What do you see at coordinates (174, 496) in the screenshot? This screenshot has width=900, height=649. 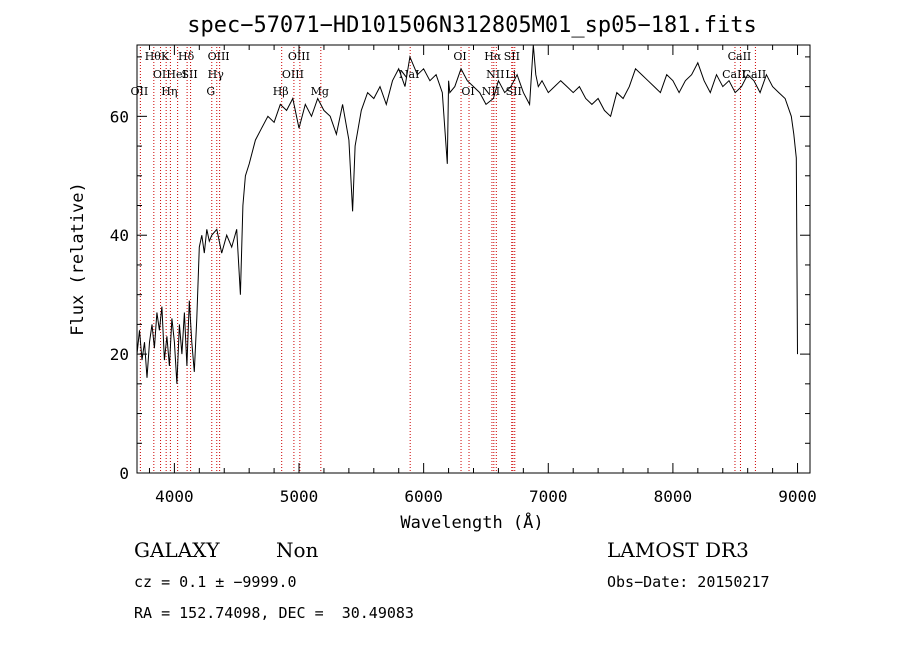 I see `x-tick-label-0: 4000` at bounding box center [174, 496].